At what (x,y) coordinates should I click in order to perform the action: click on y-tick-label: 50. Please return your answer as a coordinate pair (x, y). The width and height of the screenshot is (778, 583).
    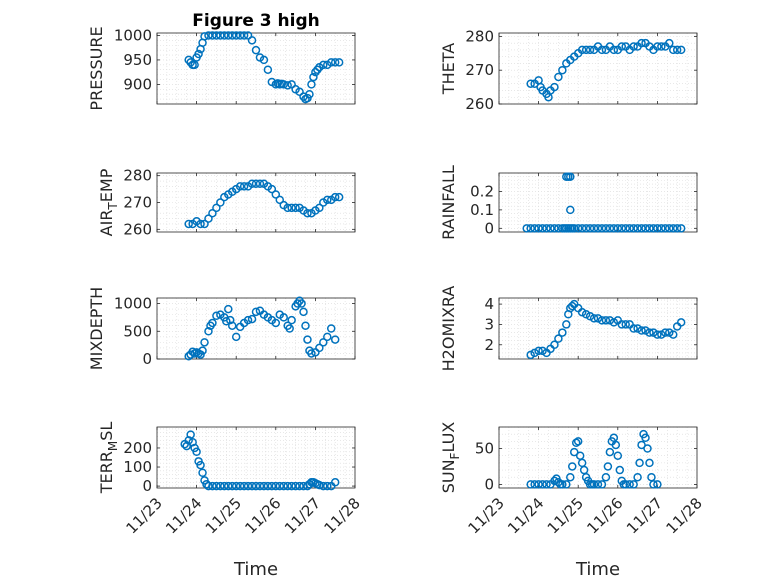
    Looking at the image, I should click on (484, 449).